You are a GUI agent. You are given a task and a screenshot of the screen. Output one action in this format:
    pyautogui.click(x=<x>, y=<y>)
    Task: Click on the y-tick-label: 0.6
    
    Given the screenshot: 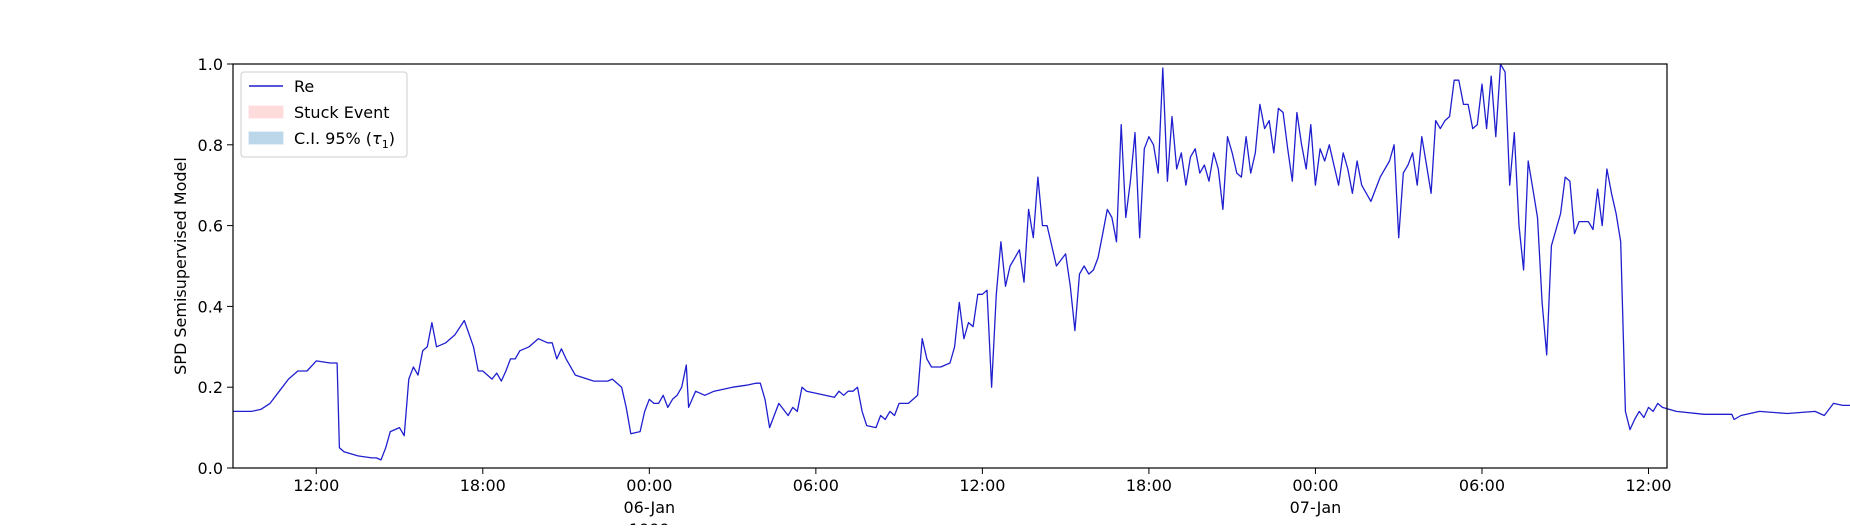 What is the action you would take?
    pyautogui.click(x=210, y=226)
    